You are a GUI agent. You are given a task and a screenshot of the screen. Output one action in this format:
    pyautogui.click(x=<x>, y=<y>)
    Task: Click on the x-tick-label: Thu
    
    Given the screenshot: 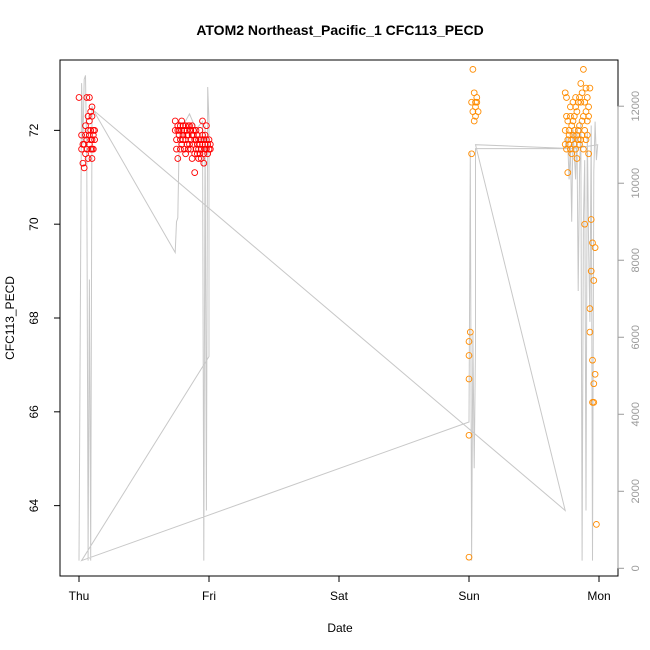 What is the action you would take?
    pyautogui.click(x=79, y=596)
    